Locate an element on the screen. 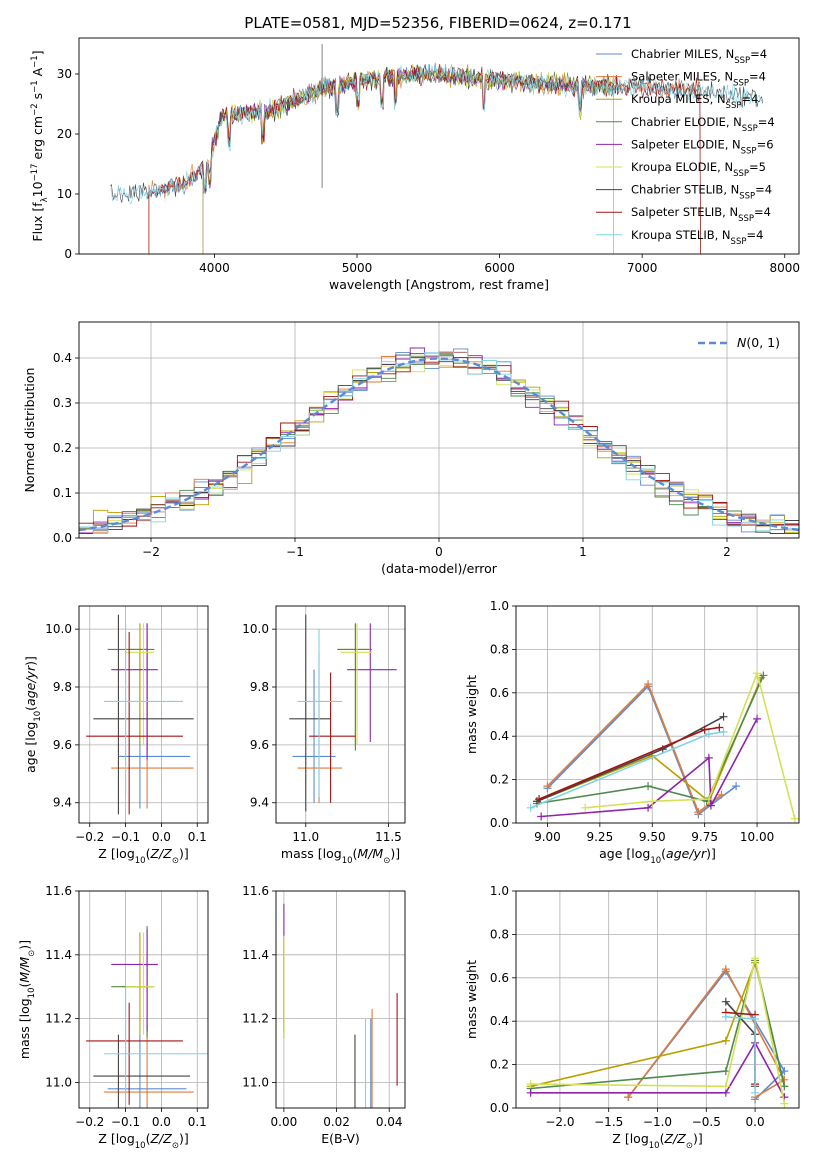 Image resolution: width=819 pixels, height=1170 pixels. x-axis-label: wavelength [Angstrom, rest frame] is located at coordinates (439, 284).